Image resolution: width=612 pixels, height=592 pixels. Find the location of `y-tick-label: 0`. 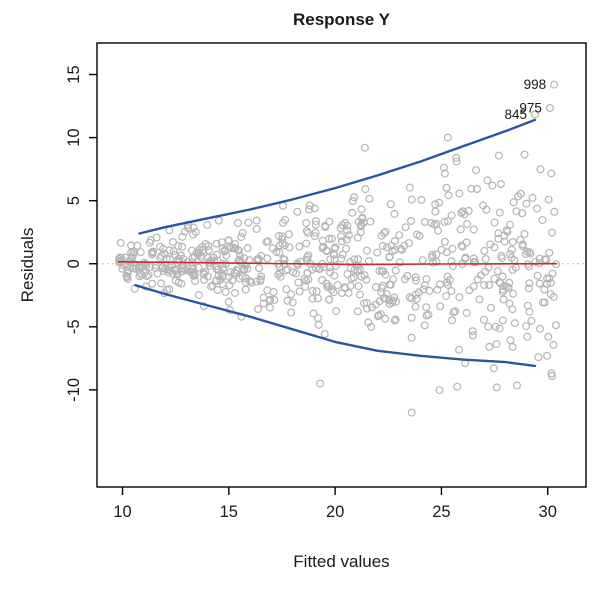

y-tick-label: 0 is located at coordinates (74, 263).